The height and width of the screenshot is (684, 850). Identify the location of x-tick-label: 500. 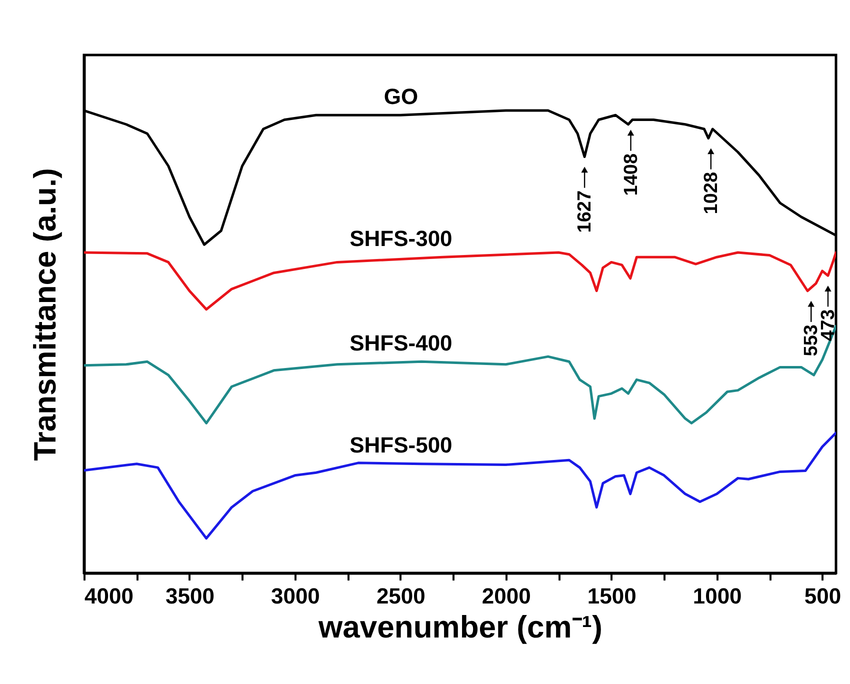
(823, 596).